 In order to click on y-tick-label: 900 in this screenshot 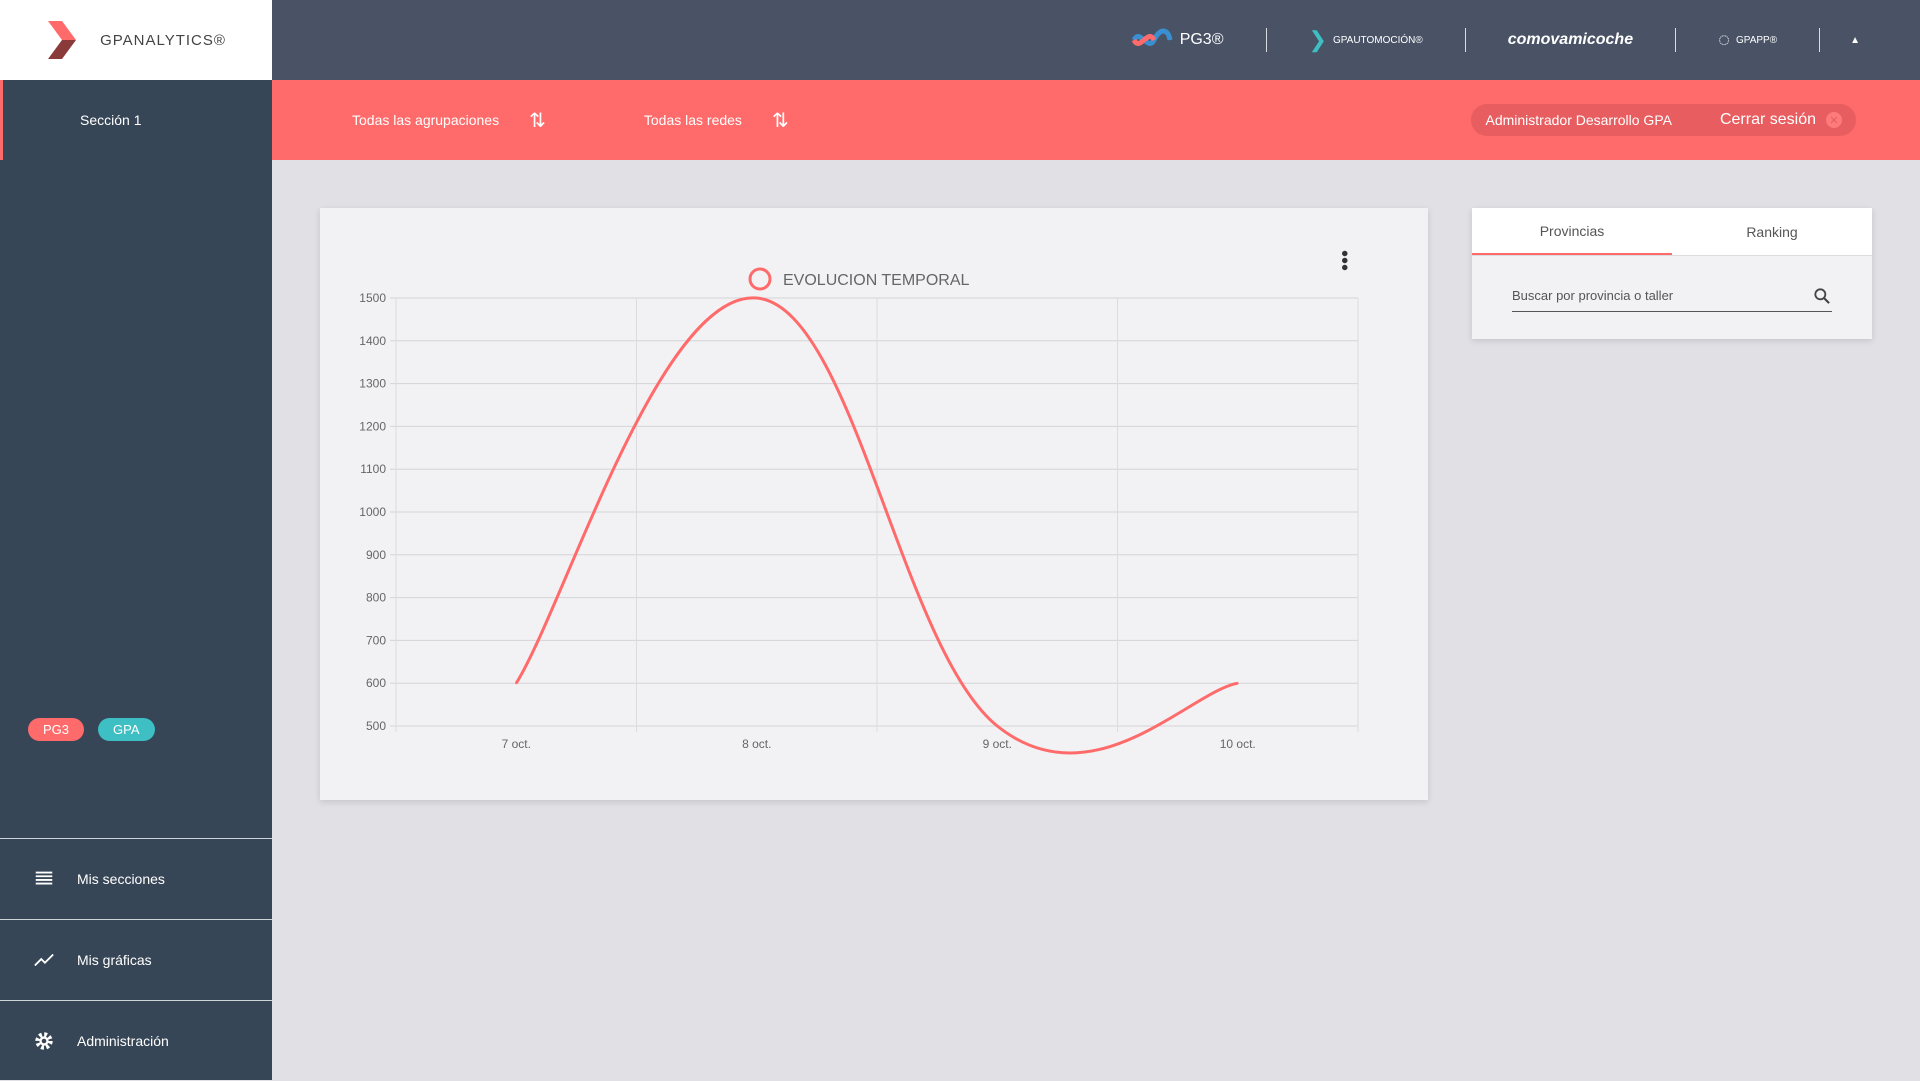, I will do `click(376, 555)`.